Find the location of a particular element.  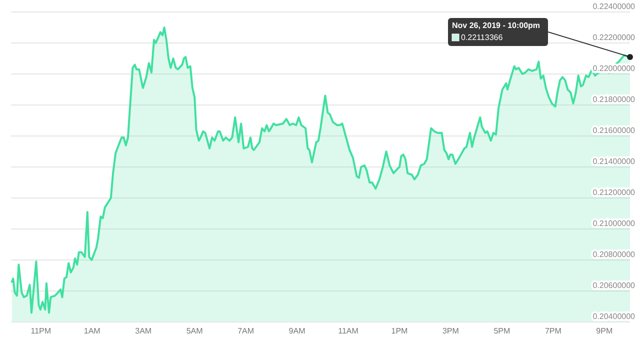

x-tick-label: 9AM is located at coordinates (297, 331).